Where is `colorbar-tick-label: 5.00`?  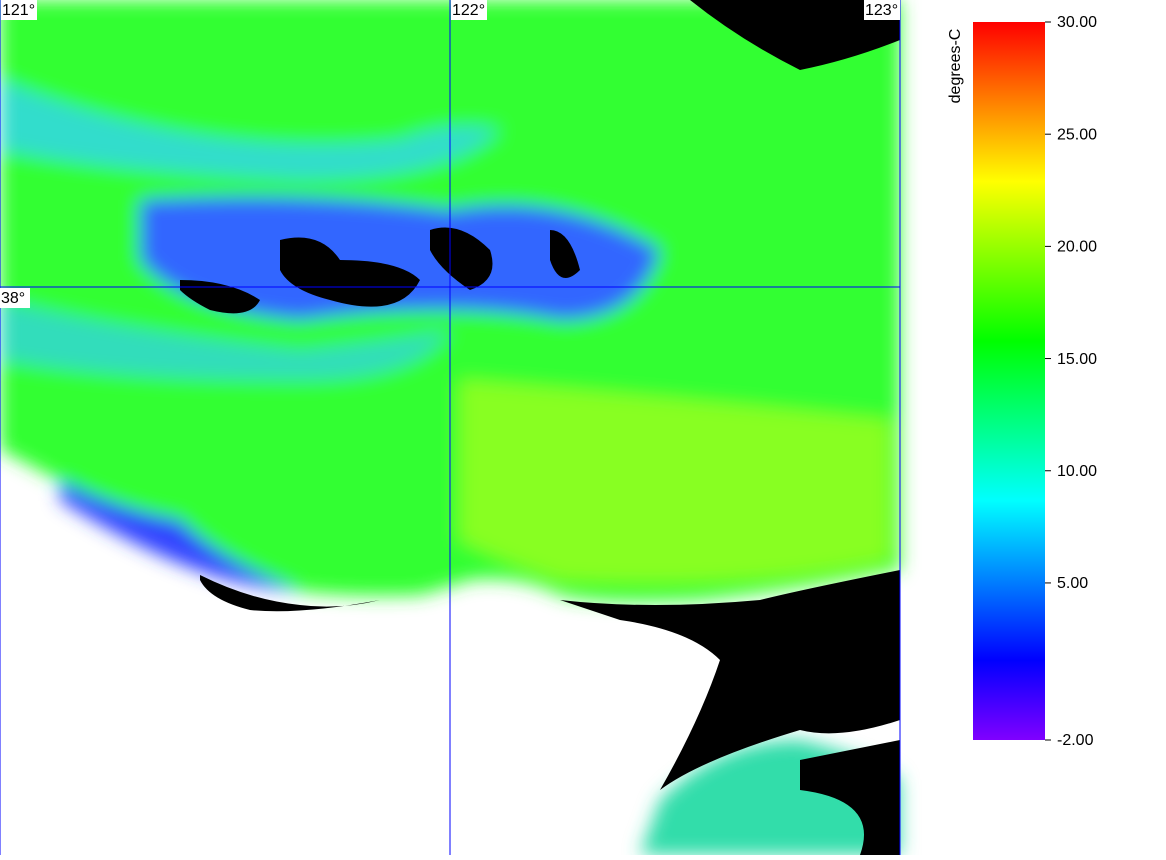 colorbar-tick-label: 5.00 is located at coordinates (1072, 583).